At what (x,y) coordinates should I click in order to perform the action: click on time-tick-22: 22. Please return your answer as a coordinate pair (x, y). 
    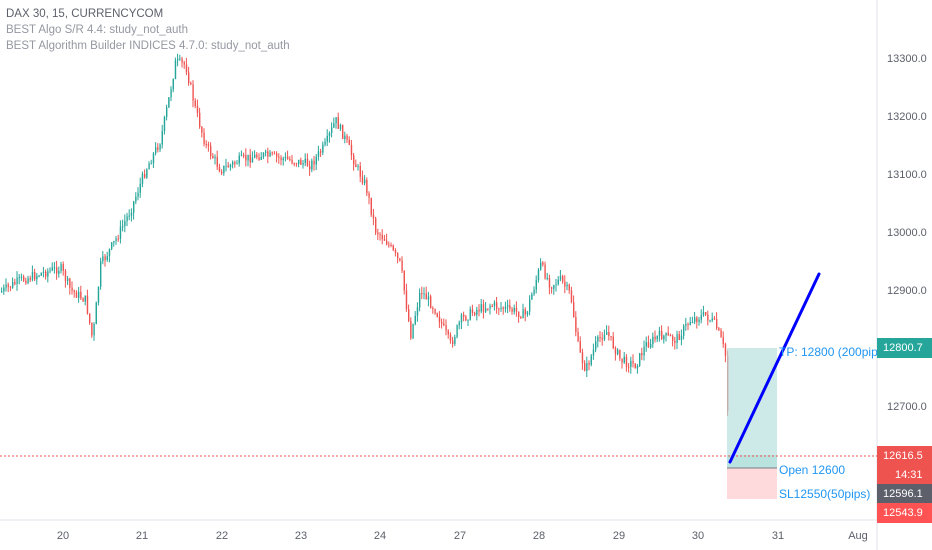
    Looking at the image, I should click on (222, 536).